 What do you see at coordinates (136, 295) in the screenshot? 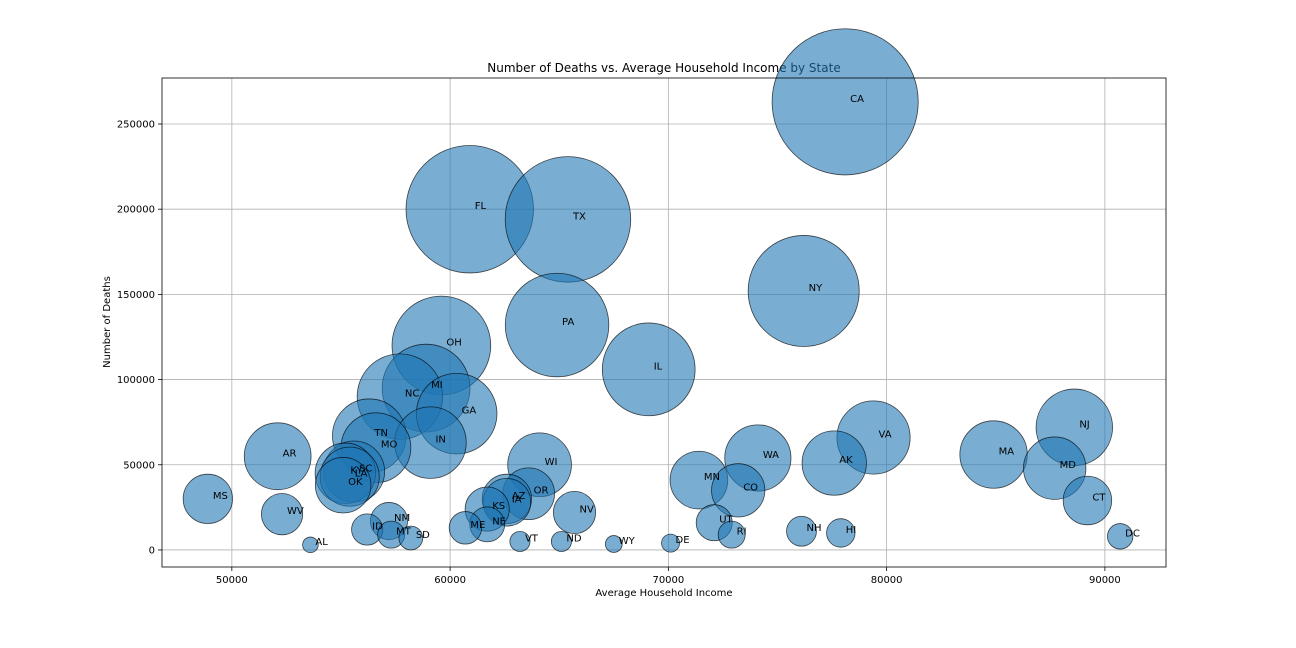
I see `y-tick-label: 150000` at bounding box center [136, 295].